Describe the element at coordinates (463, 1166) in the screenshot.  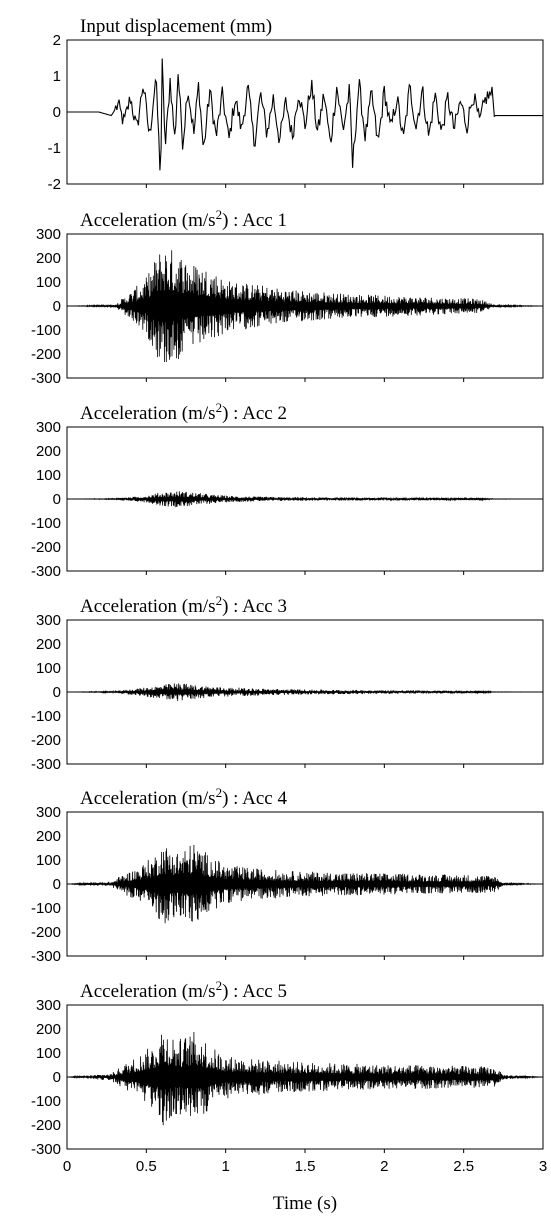
I see `x-tick-label: 2.5` at that location.